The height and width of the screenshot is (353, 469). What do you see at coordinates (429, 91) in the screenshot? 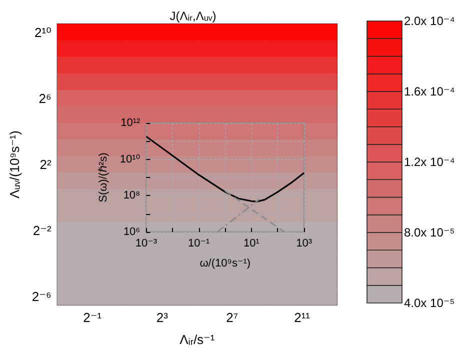
I see `color-bar-label: 1.6x 10⁻⁴` at bounding box center [429, 91].